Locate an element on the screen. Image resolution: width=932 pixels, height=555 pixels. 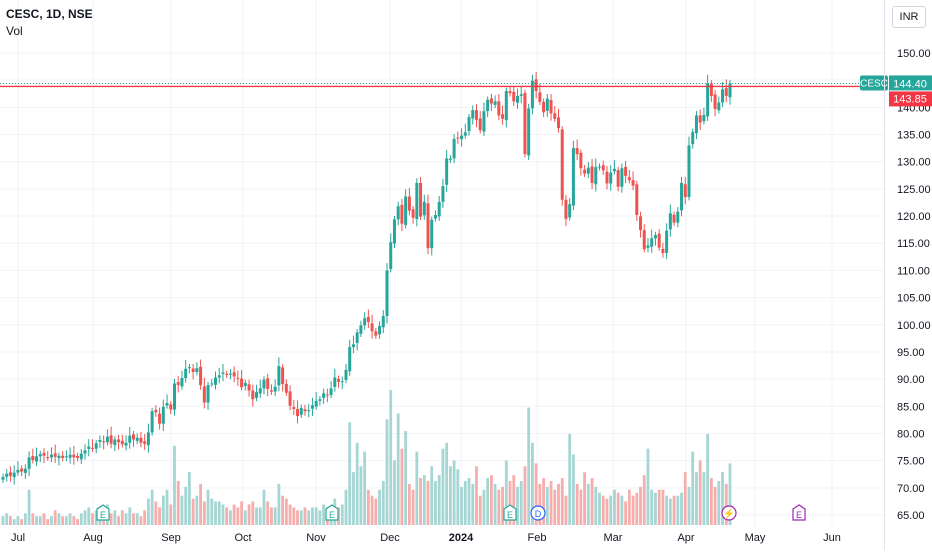
currency-button: INR is located at coordinates (909, 17).